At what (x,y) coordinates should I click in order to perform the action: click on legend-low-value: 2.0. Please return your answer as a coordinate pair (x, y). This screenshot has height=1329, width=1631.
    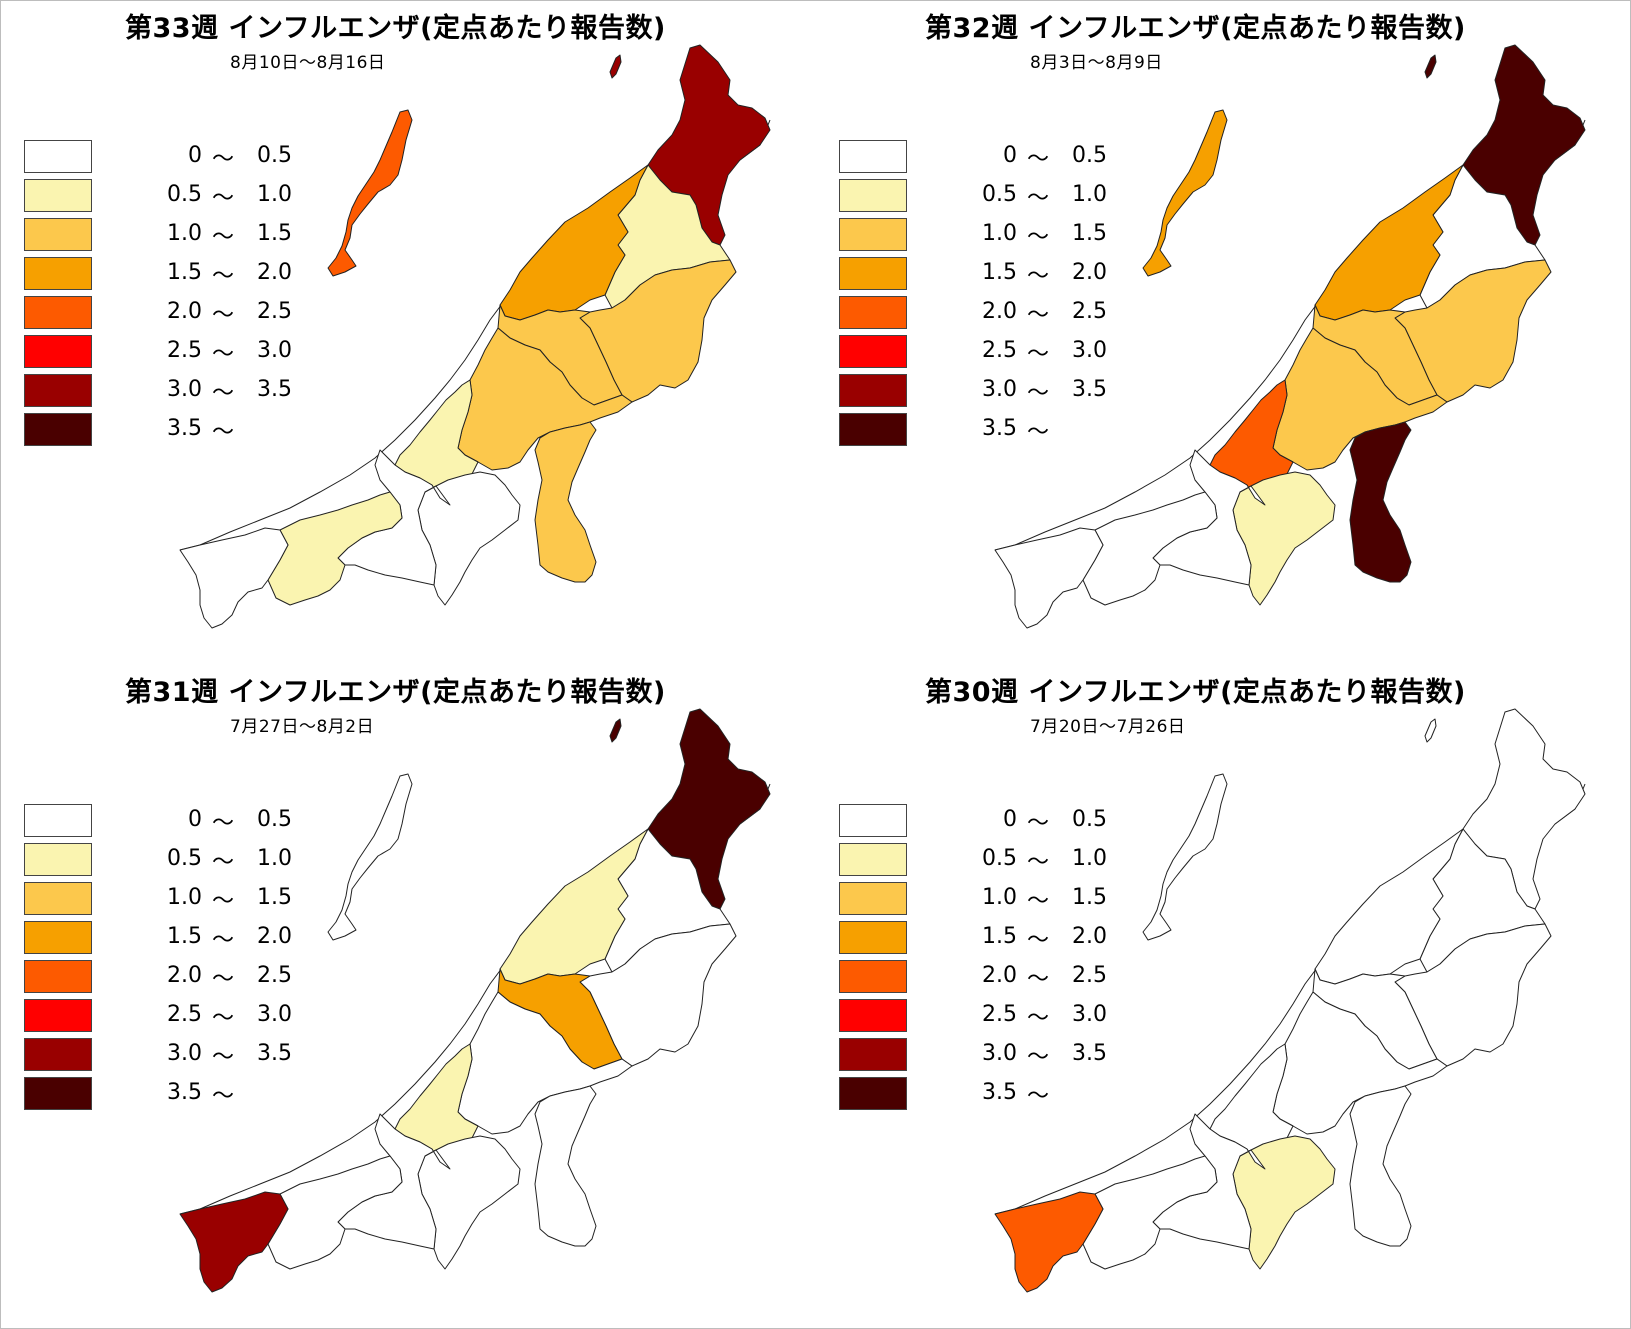
    Looking at the image, I should click on (999, 975).